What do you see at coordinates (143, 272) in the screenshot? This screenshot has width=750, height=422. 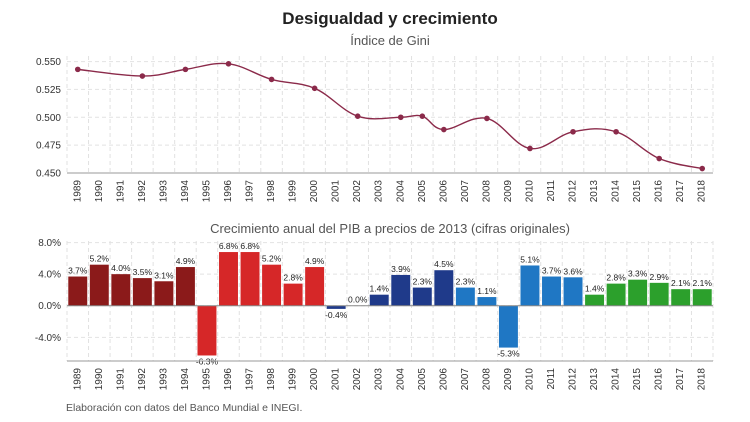 I see `gdp-data-label: 3.5%` at bounding box center [143, 272].